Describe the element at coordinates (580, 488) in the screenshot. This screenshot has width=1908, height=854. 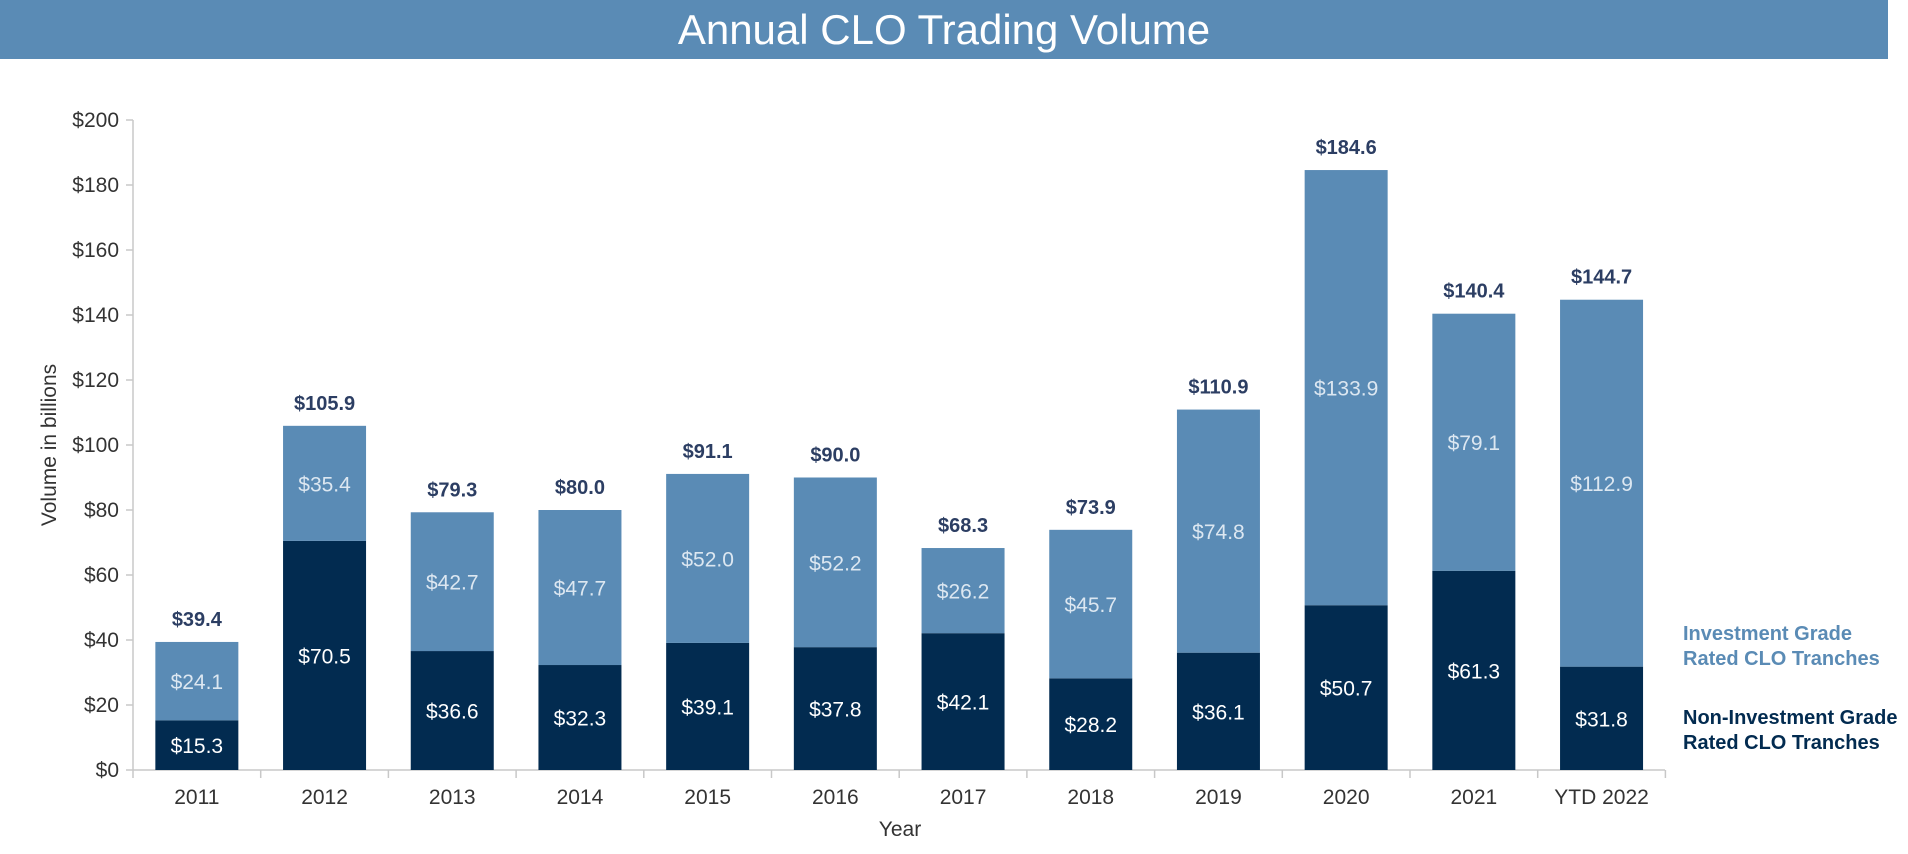
I see `data-label-total: $80.0` at that location.